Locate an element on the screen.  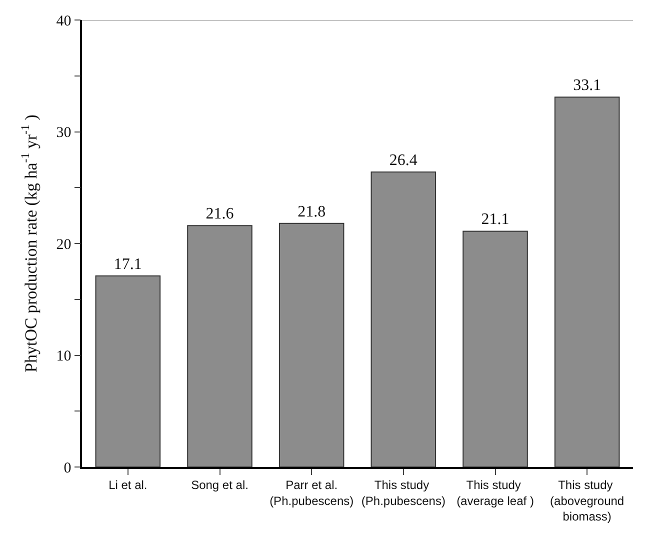
y-tick-label: 30 is located at coordinates (64, 133).